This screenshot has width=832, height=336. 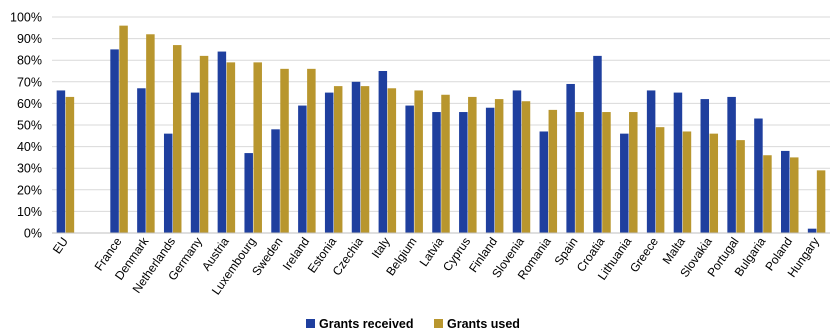 What do you see at coordinates (60, 246) in the screenshot?
I see `x-tick-label: EU` at bounding box center [60, 246].